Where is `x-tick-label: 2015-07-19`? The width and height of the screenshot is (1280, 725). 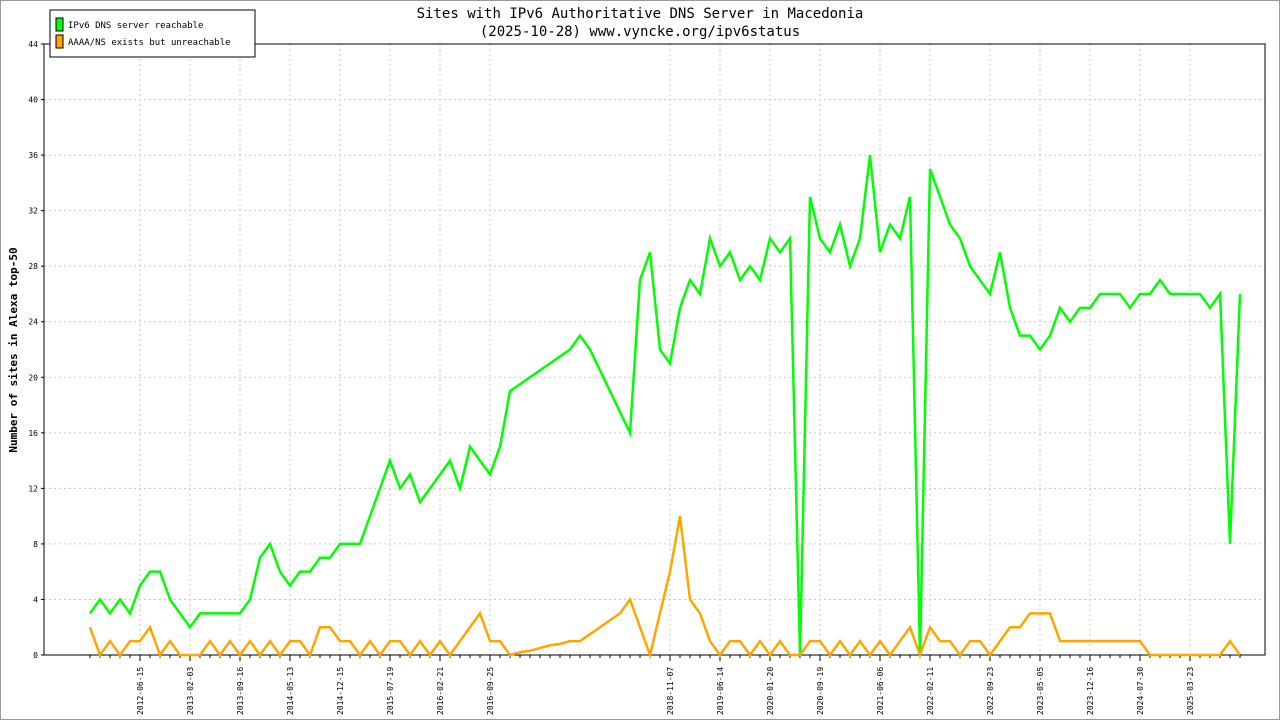
x-tick-label: 2015-07-19 is located at coordinates (390, 691).